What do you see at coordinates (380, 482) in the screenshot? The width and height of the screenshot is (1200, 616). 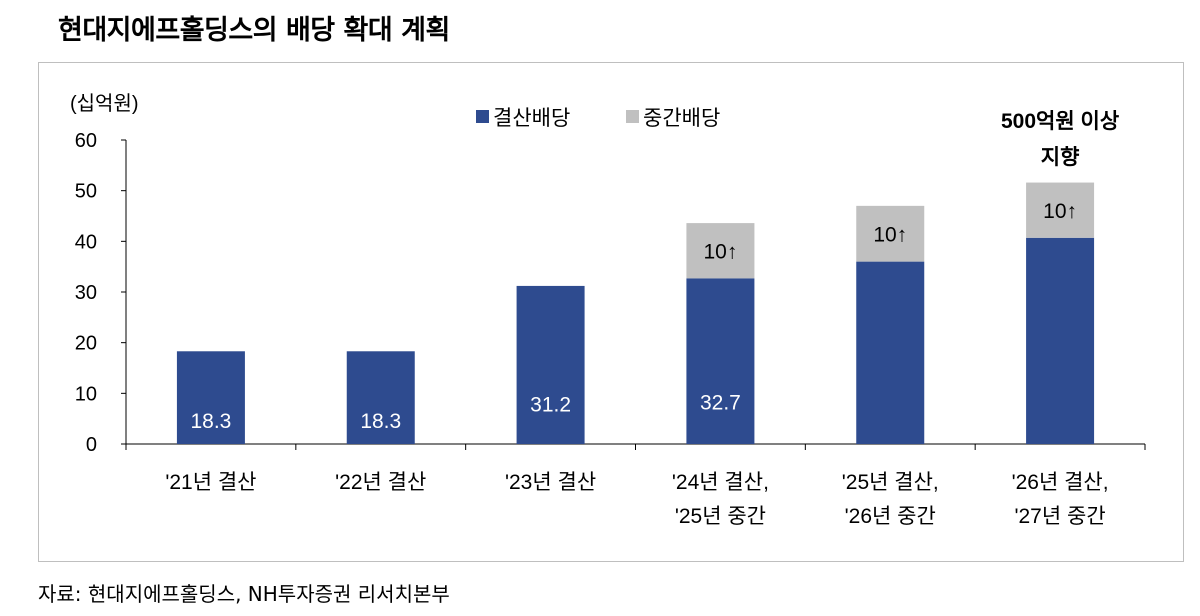 I see `x-tick-label: '22년 결산` at bounding box center [380, 482].